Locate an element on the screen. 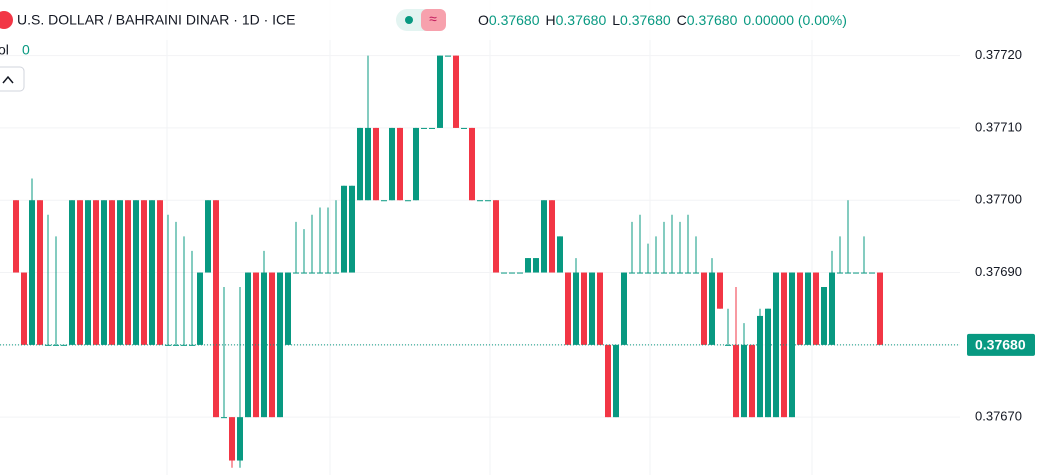 This screenshot has width=1040, height=475. symbol-title: U.S. DOLLAR / BAHRAINI DINAR · 1D · ICE is located at coordinates (156, 20).